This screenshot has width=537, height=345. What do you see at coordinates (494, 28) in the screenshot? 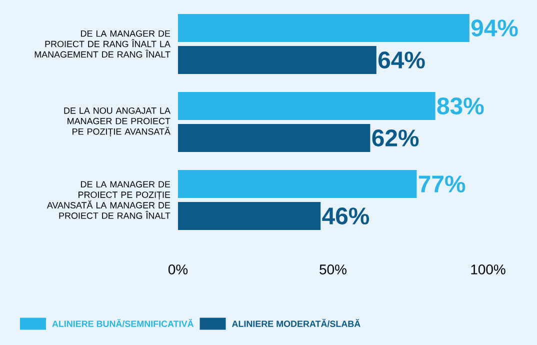
I see `data-label: 94%` at bounding box center [494, 28].